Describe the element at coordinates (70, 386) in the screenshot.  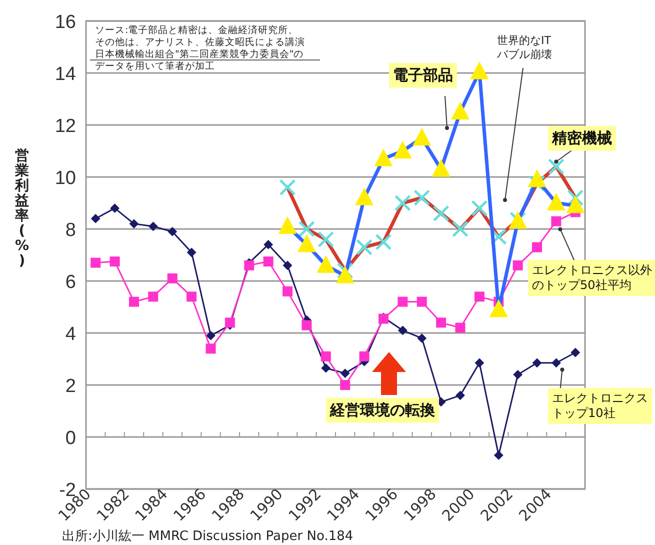
I see `y-tick-label: 2` at that location.